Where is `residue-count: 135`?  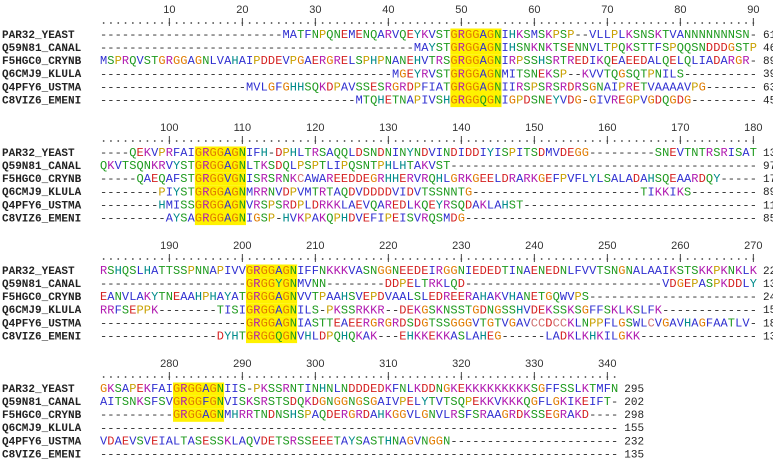
residue-count: 135 is located at coordinates (768, 337).